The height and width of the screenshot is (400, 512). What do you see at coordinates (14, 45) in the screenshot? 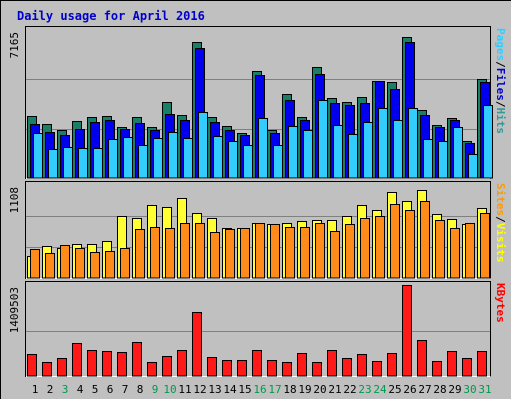
I see `axis-max-label-hits: 7165` at bounding box center [14, 45].